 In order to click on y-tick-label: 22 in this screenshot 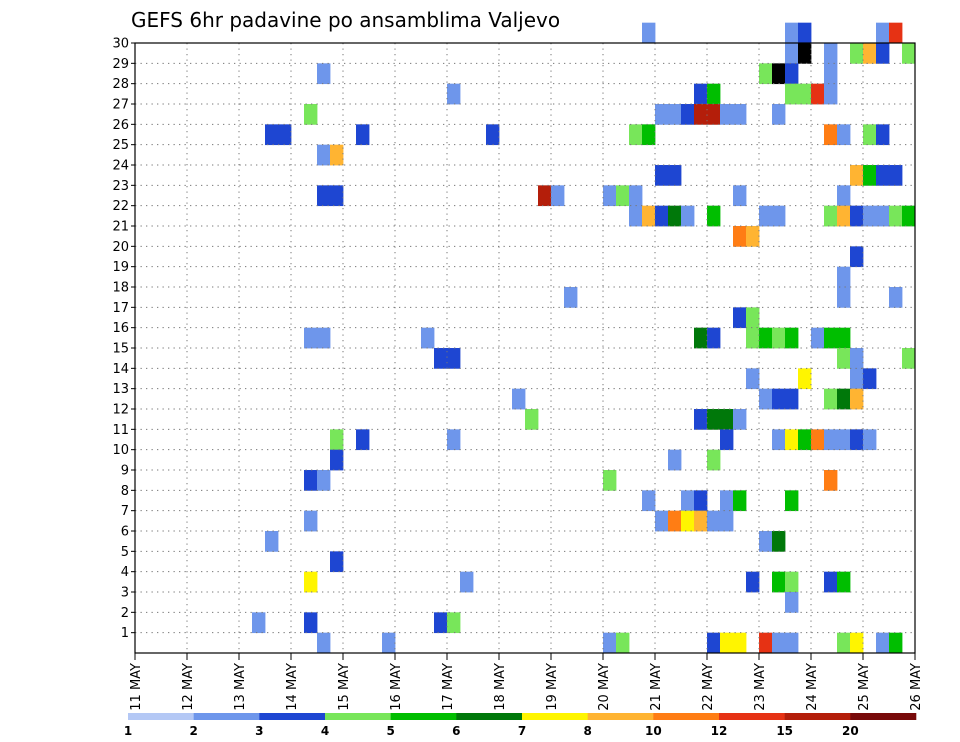, I will do `click(120, 206)`.